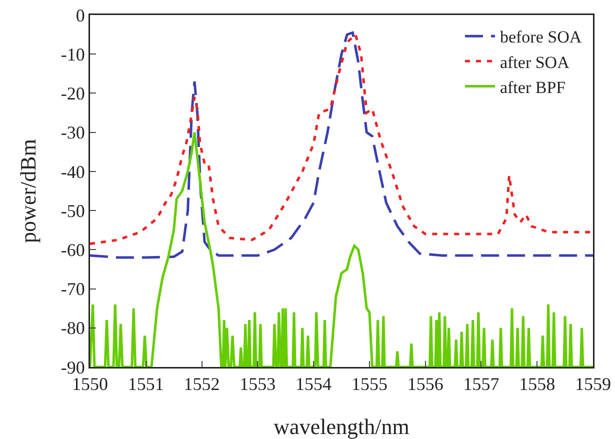  Describe the element at coordinates (537, 384) in the screenshot. I see `x-tick-label: 1558` at that location.